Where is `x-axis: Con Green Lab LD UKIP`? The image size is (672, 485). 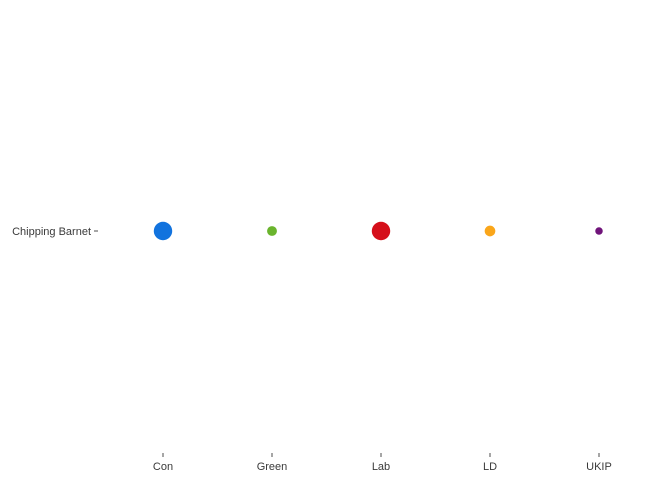 x-axis: Con Green Lab LD UKIP is located at coordinates (382, 463).